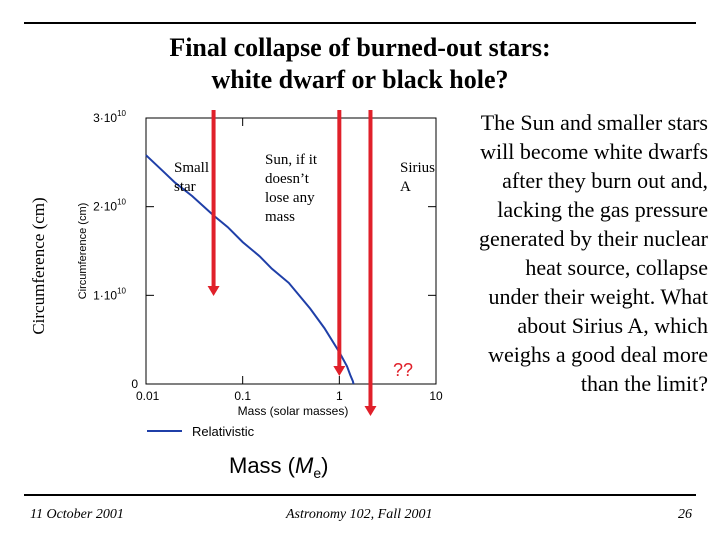 The image size is (720, 540). What do you see at coordinates (359, 514) in the screenshot?
I see `footer-course: Astronomy 102, Fall 2001` at bounding box center [359, 514].